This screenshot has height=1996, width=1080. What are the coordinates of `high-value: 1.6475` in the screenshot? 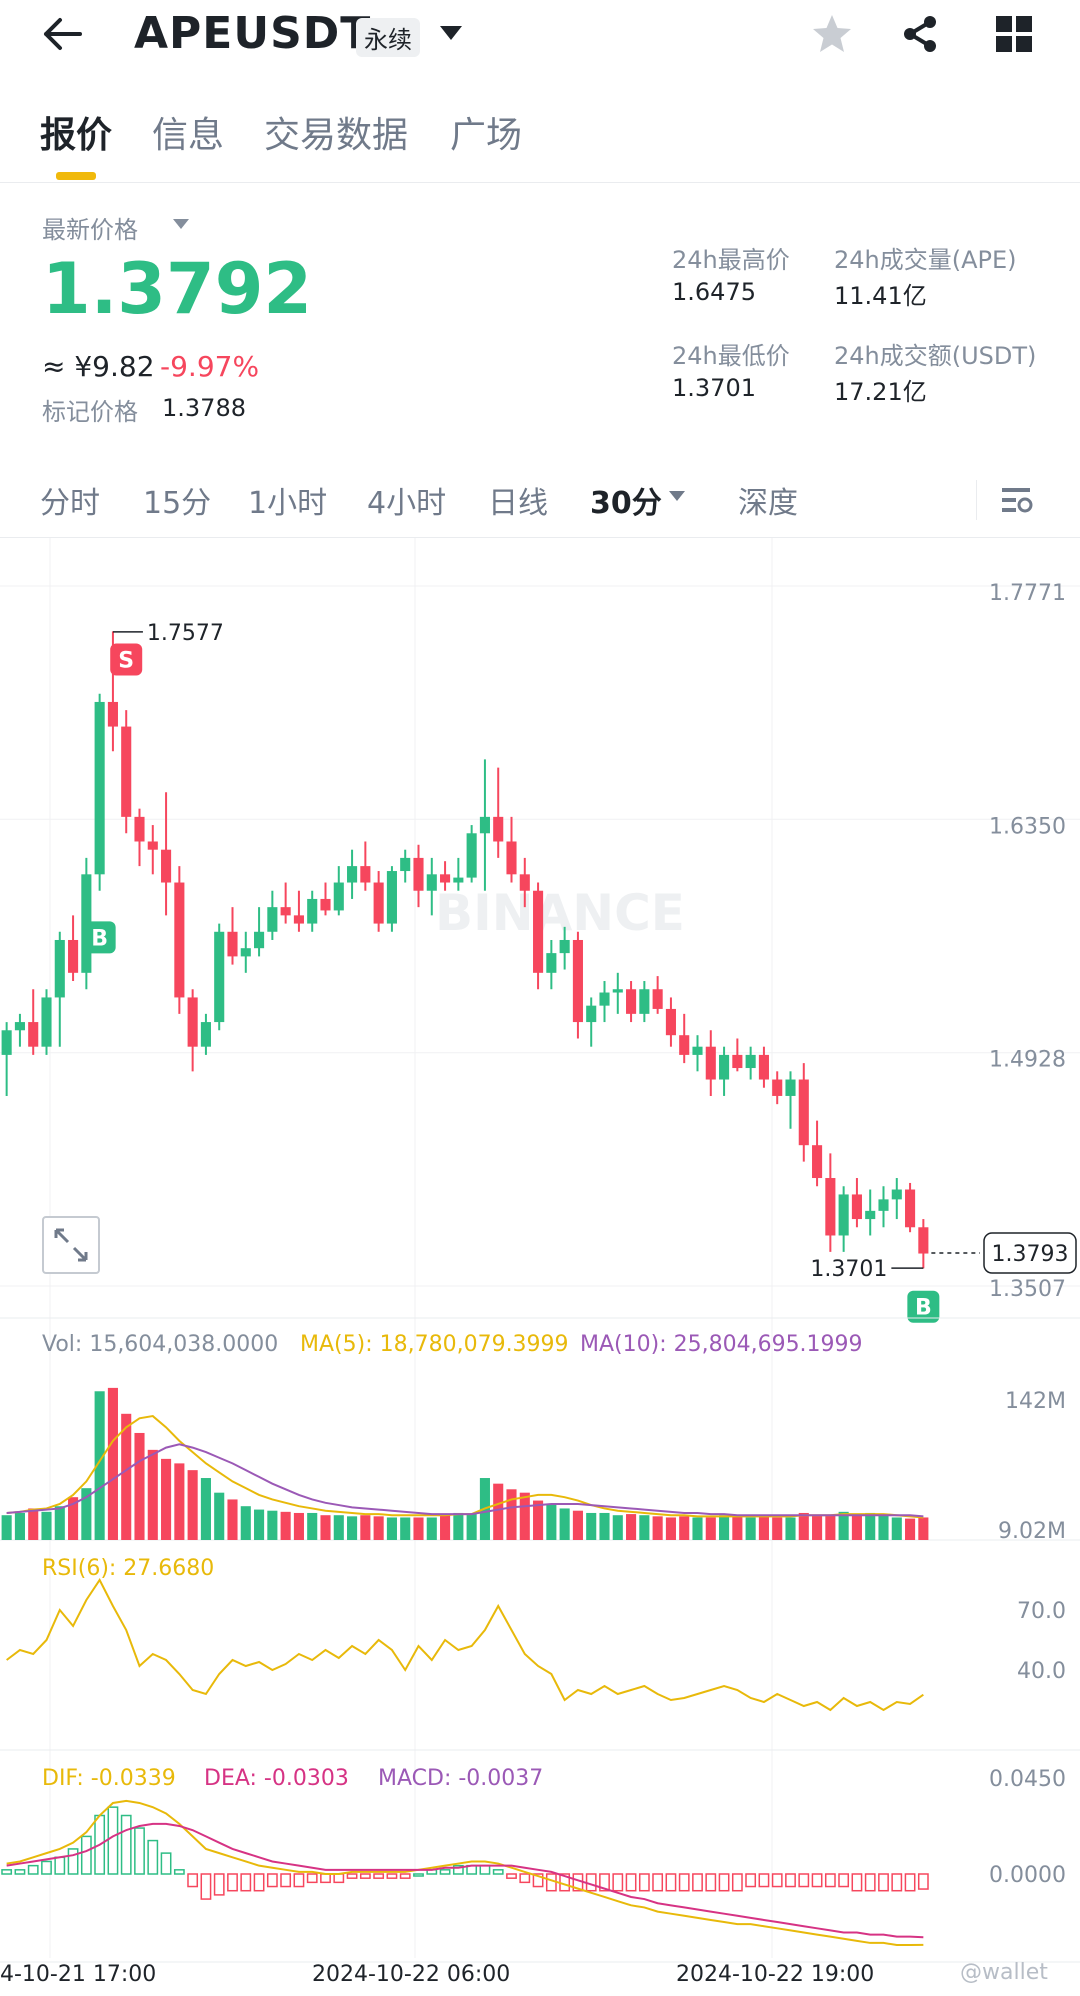 It's located at (714, 292).